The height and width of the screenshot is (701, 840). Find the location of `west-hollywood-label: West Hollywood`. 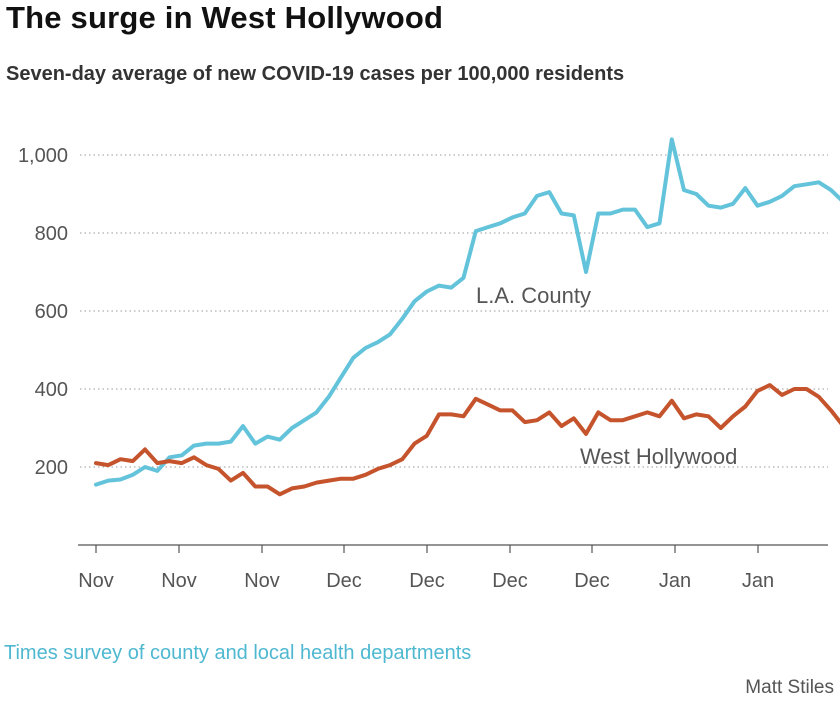

west-hollywood-label: West Hollywood is located at coordinates (658, 456).